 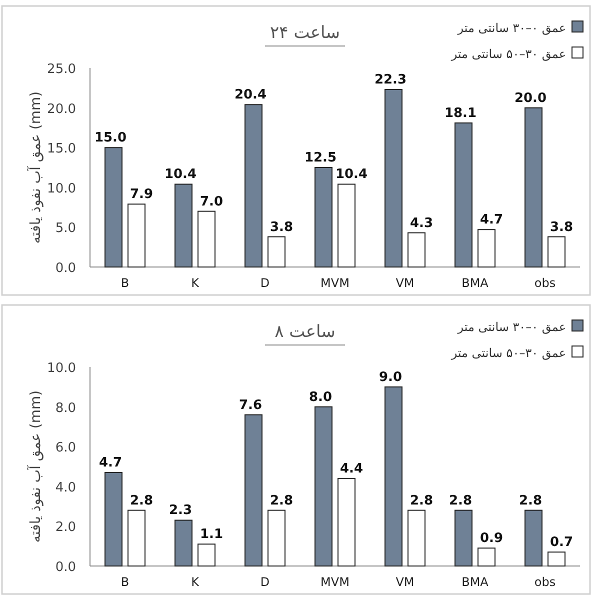 I want to click on data-label: 12.5, so click(x=320, y=158).